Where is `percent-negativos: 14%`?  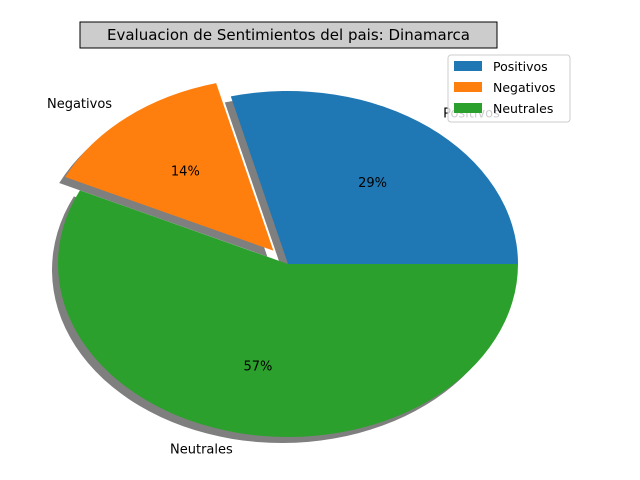 percent-negativos: 14% is located at coordinates (185, 172).